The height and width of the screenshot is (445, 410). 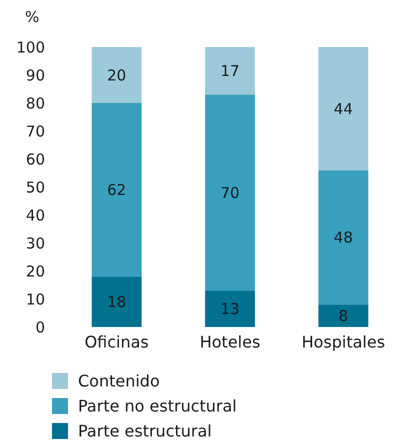 I want to click on y-tick-label: 60, so click(x=35, y=159).